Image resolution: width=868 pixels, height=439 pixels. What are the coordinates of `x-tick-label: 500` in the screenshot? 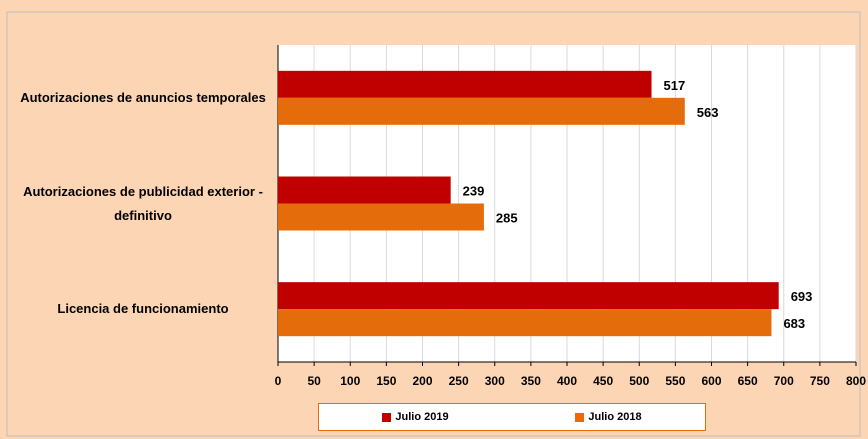 It's located at (639, 381).